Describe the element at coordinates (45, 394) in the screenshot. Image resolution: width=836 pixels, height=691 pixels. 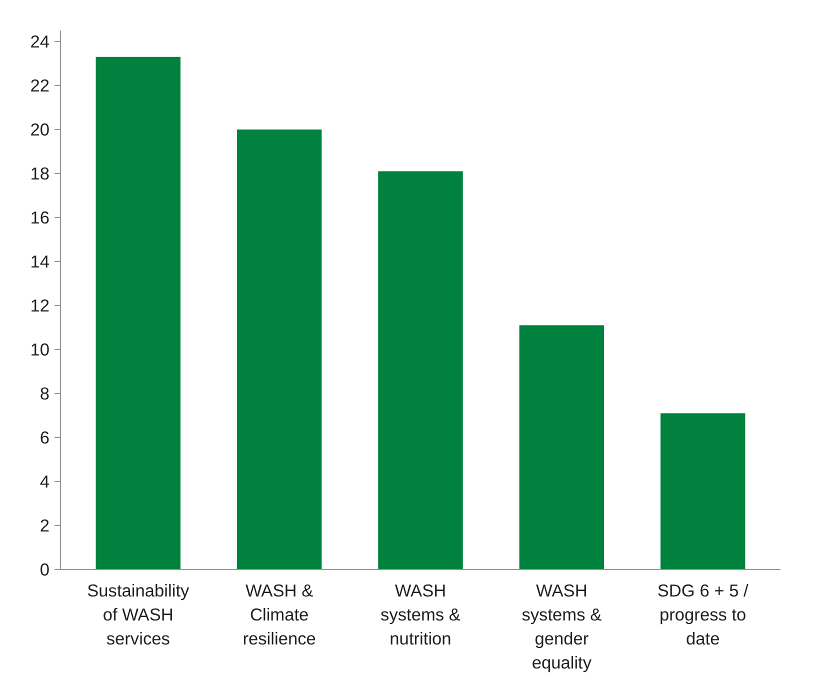
I see `y-tick-label: 8` at that location.